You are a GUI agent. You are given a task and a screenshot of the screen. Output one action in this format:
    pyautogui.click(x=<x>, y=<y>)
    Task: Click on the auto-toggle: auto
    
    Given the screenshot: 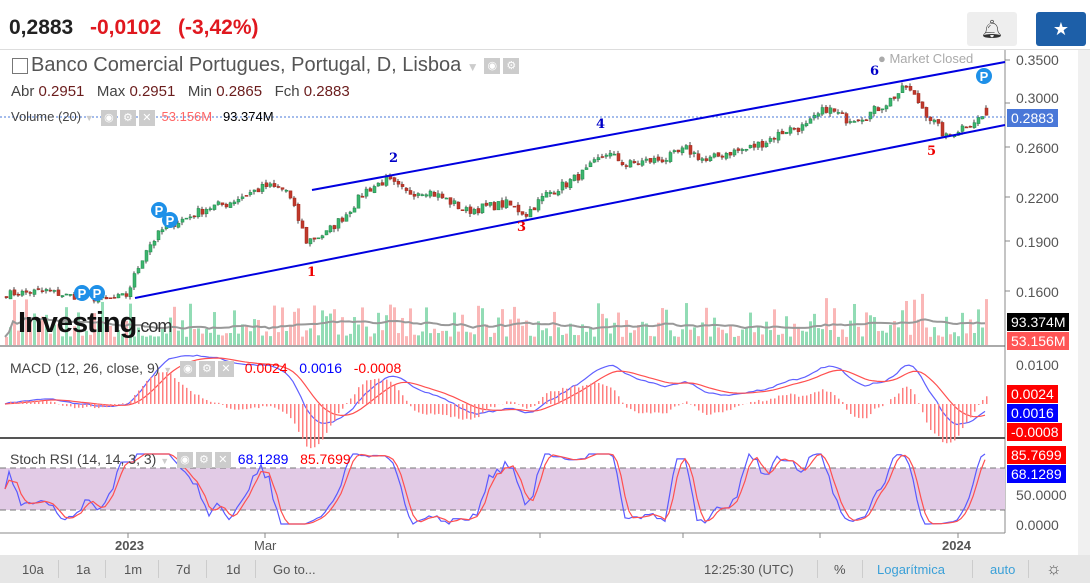 What is the action you would take?
    pyautogui.click(x=1003, y=569)
    